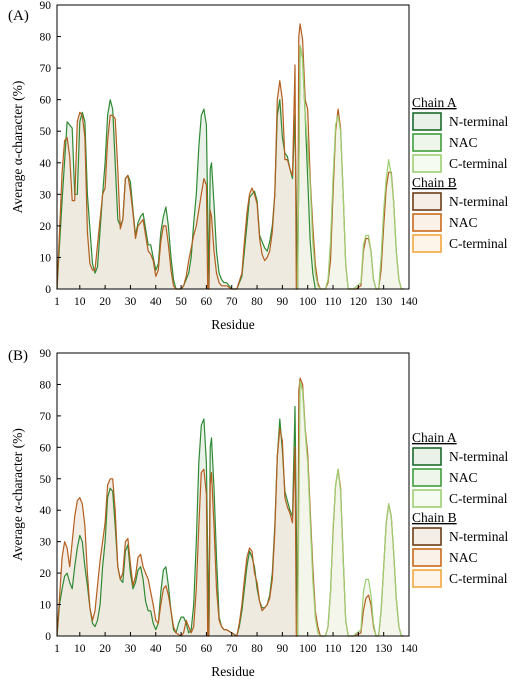 This screenshot has height=681, width=522. I want to click on panel-label: (B), so click(18, 356).